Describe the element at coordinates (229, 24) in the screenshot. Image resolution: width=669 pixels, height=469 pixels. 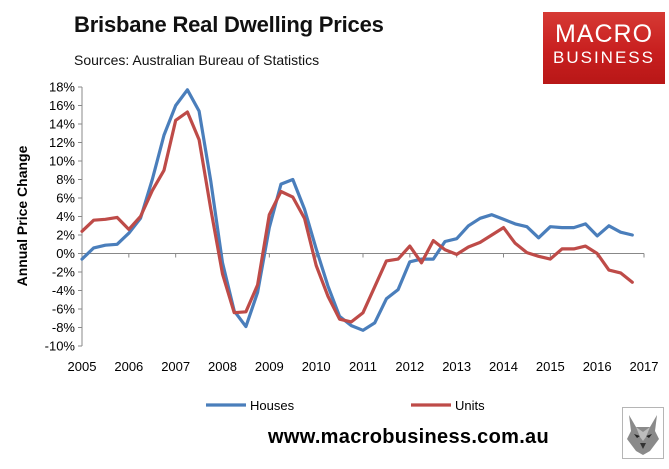
I see `chart-title: Brisbane Real Dwelling Prices` at that location.